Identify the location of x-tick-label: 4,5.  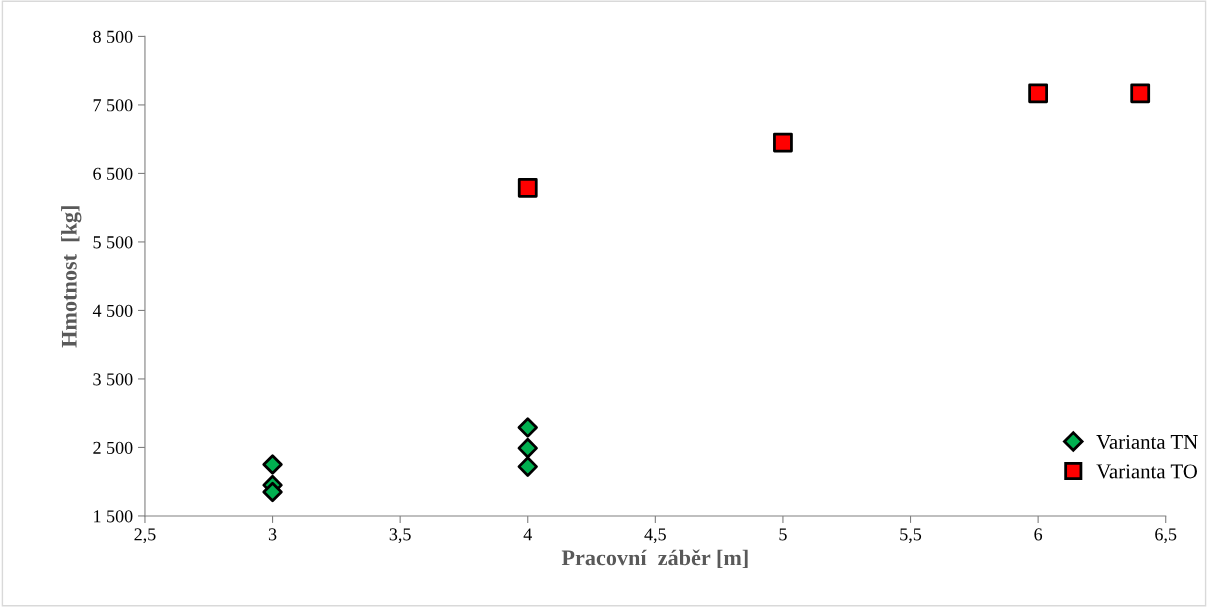
(655, 536).